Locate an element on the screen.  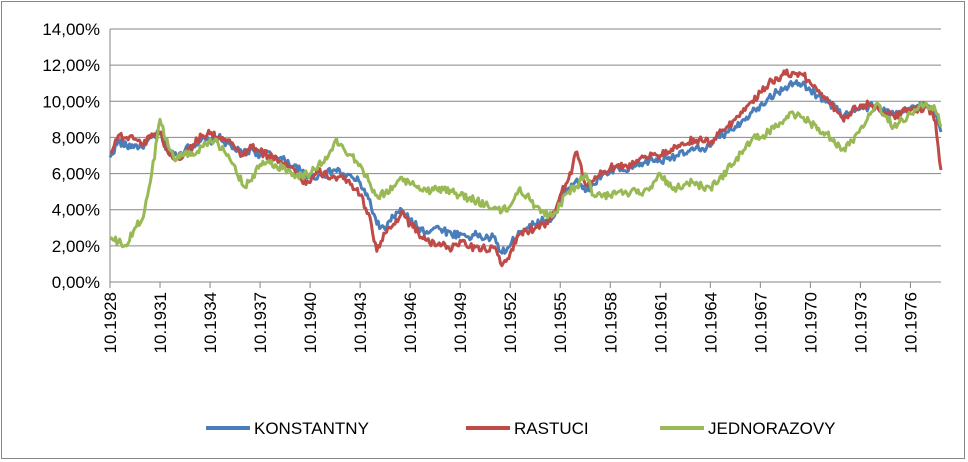
x-tick-label: 10.1934 is located at coordinates (210, 322).